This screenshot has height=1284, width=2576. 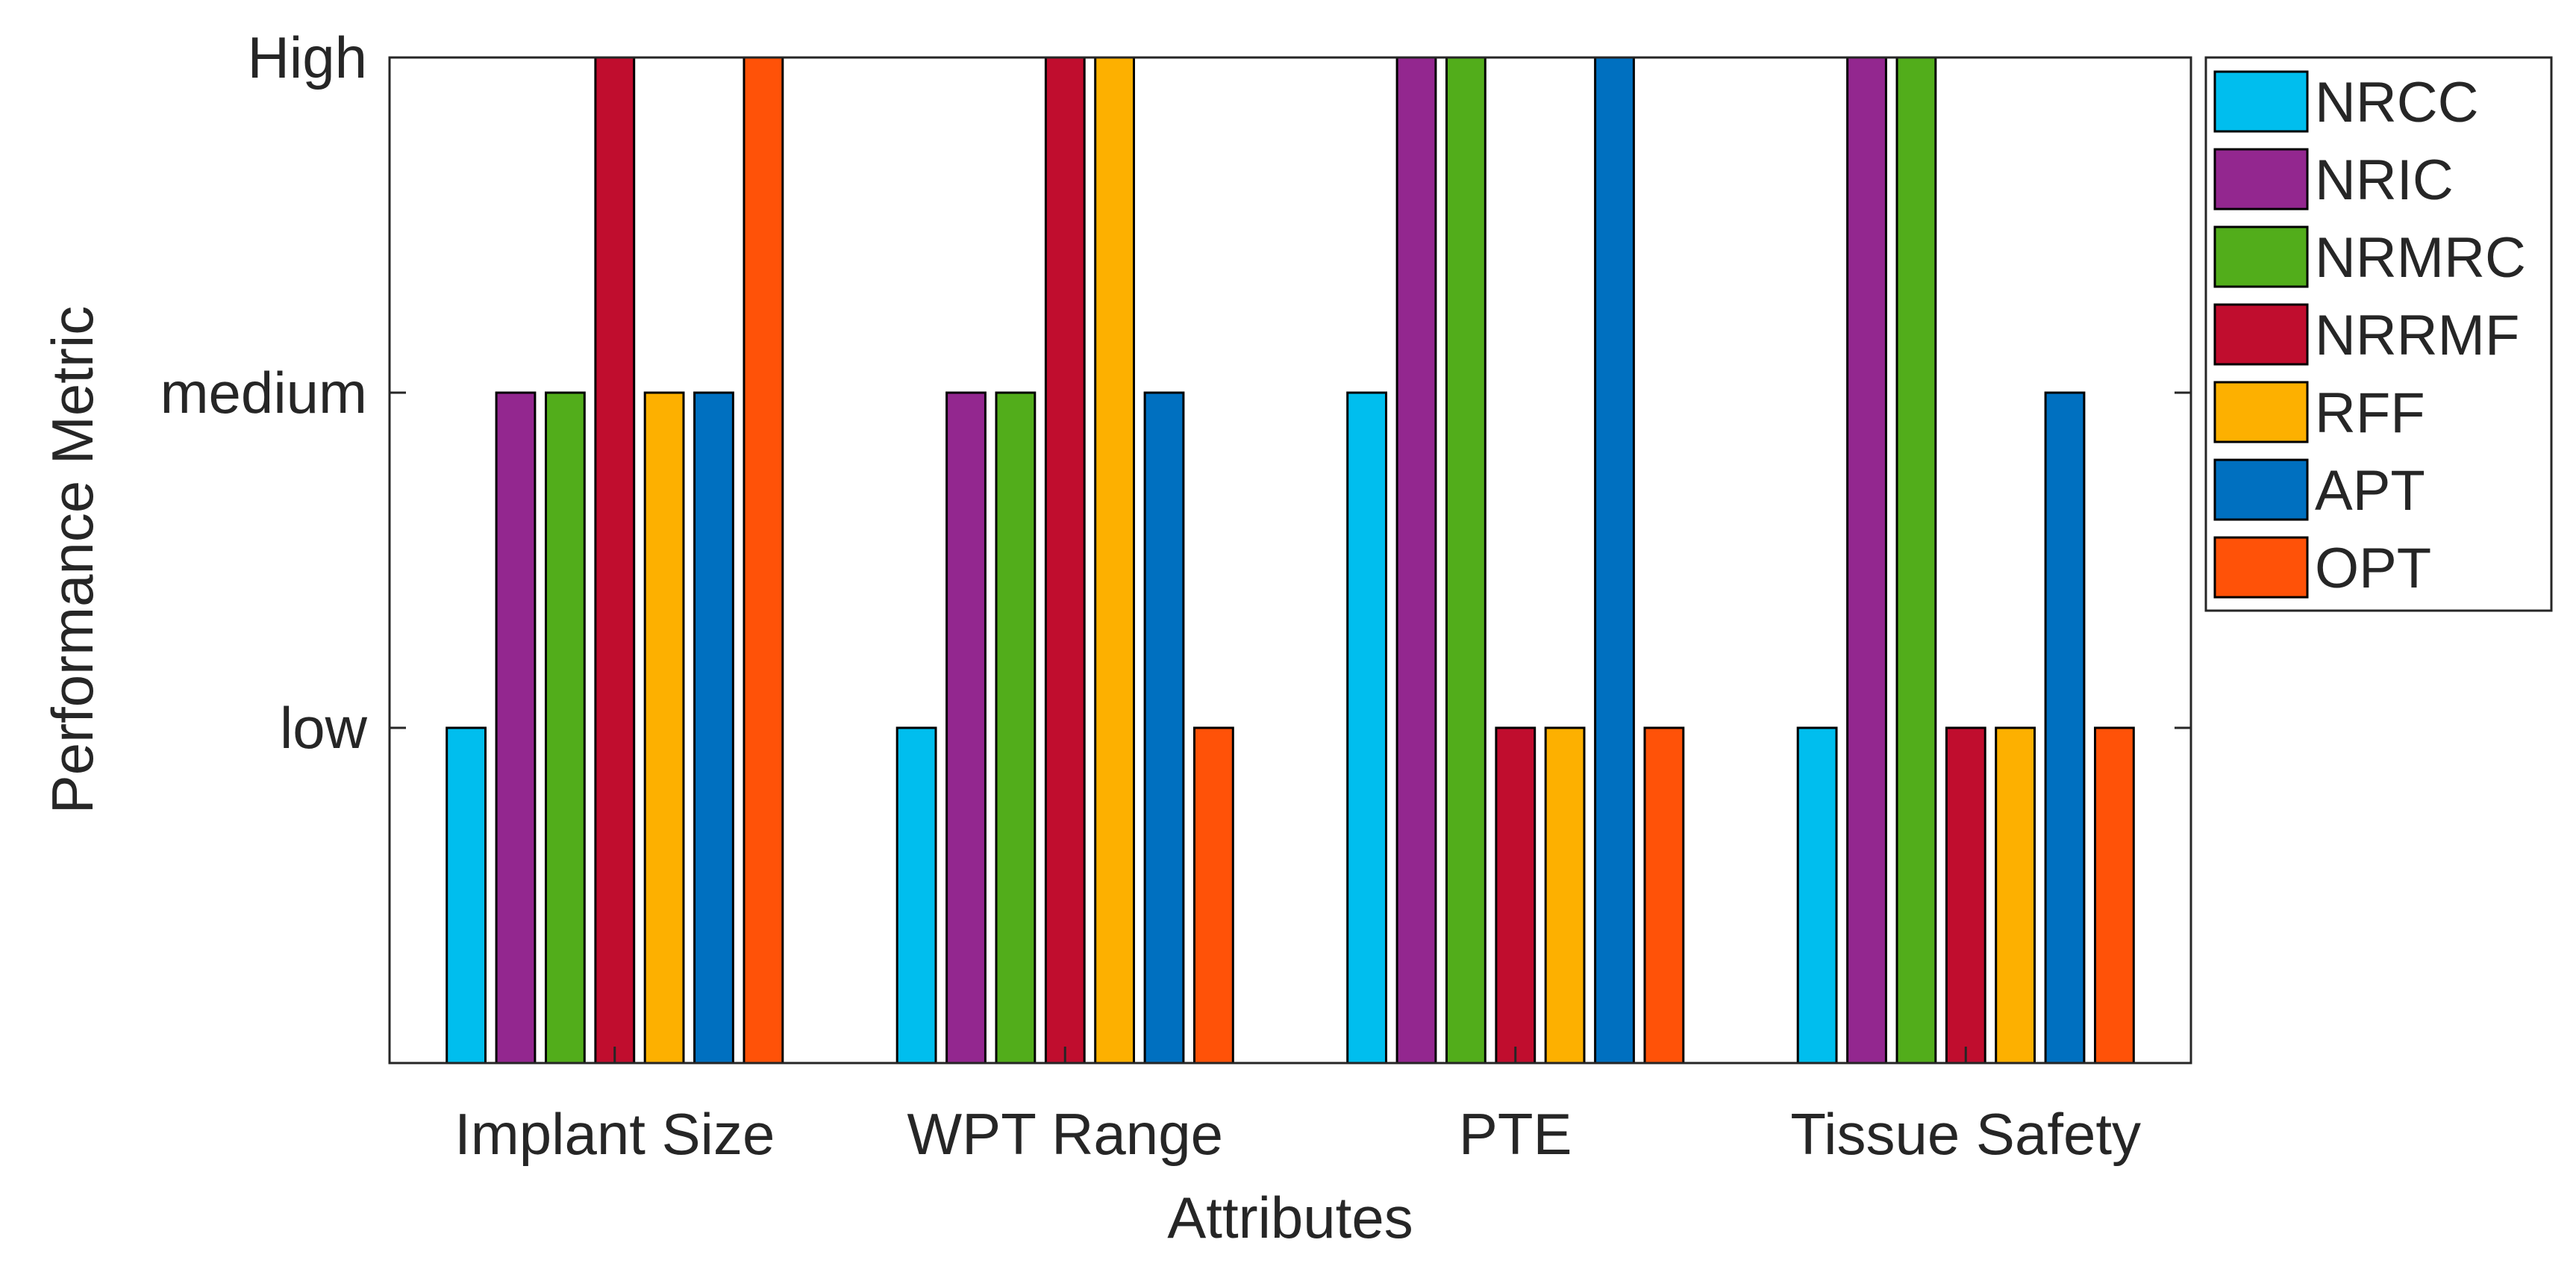 What do you see at coordinates (2065, 728) in the screenshot?
I see `bar-apt-tissue-safety` at bounding box center [2065, 728].